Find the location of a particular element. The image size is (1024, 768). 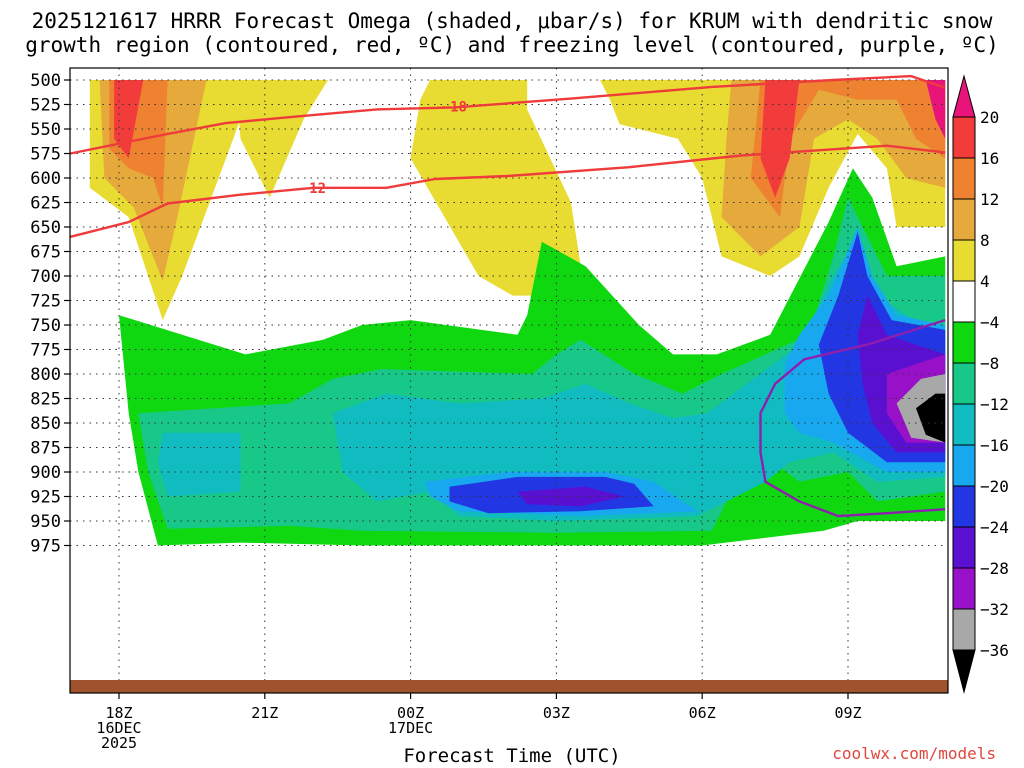

colorbar-label-1: 16 is located at coordinates (989, 158).